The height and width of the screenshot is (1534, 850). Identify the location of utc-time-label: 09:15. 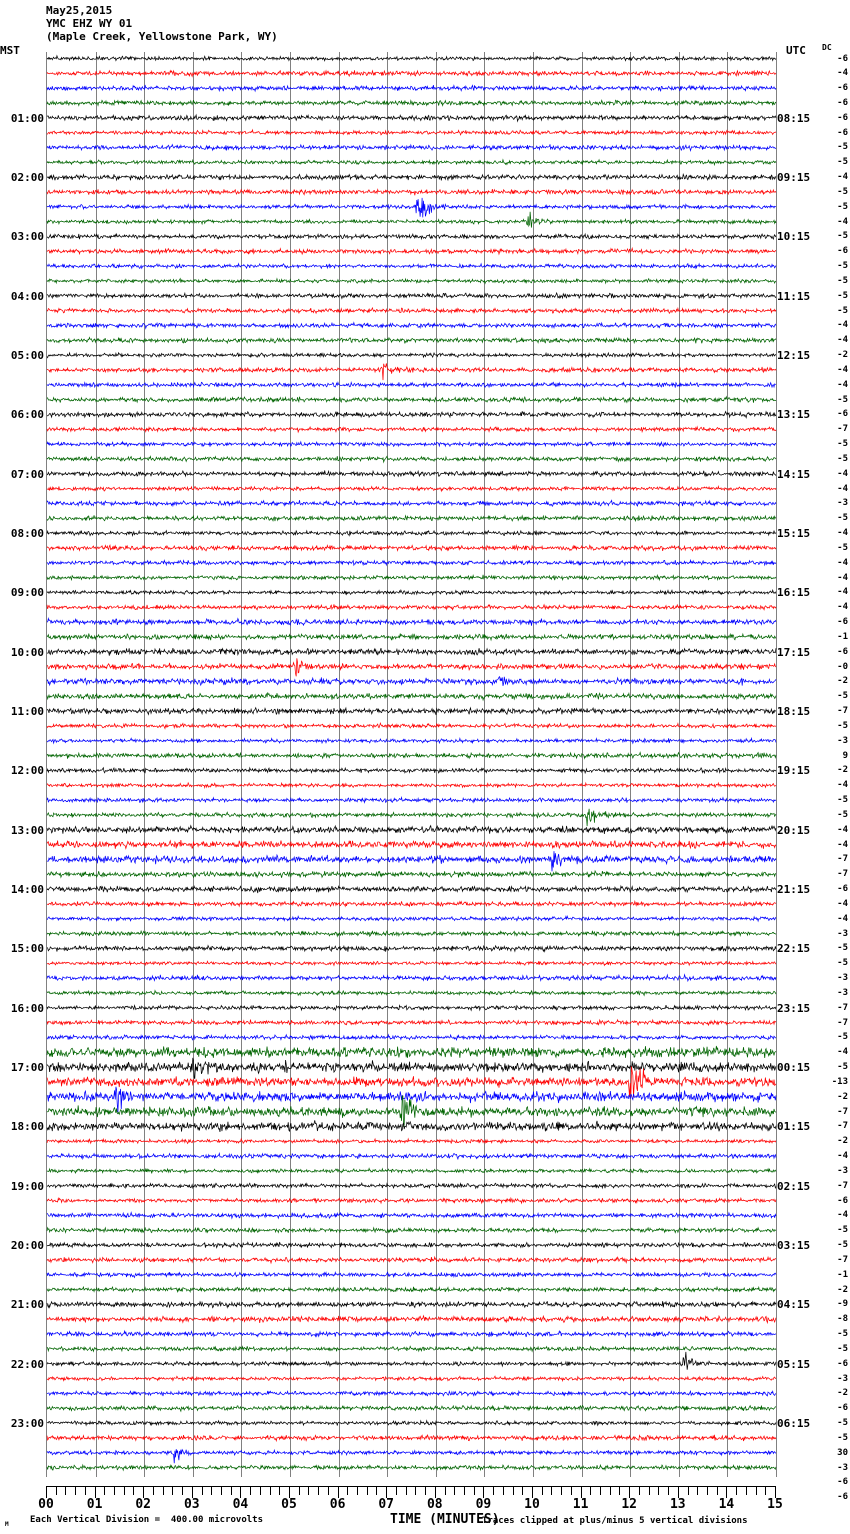
(794, 178).